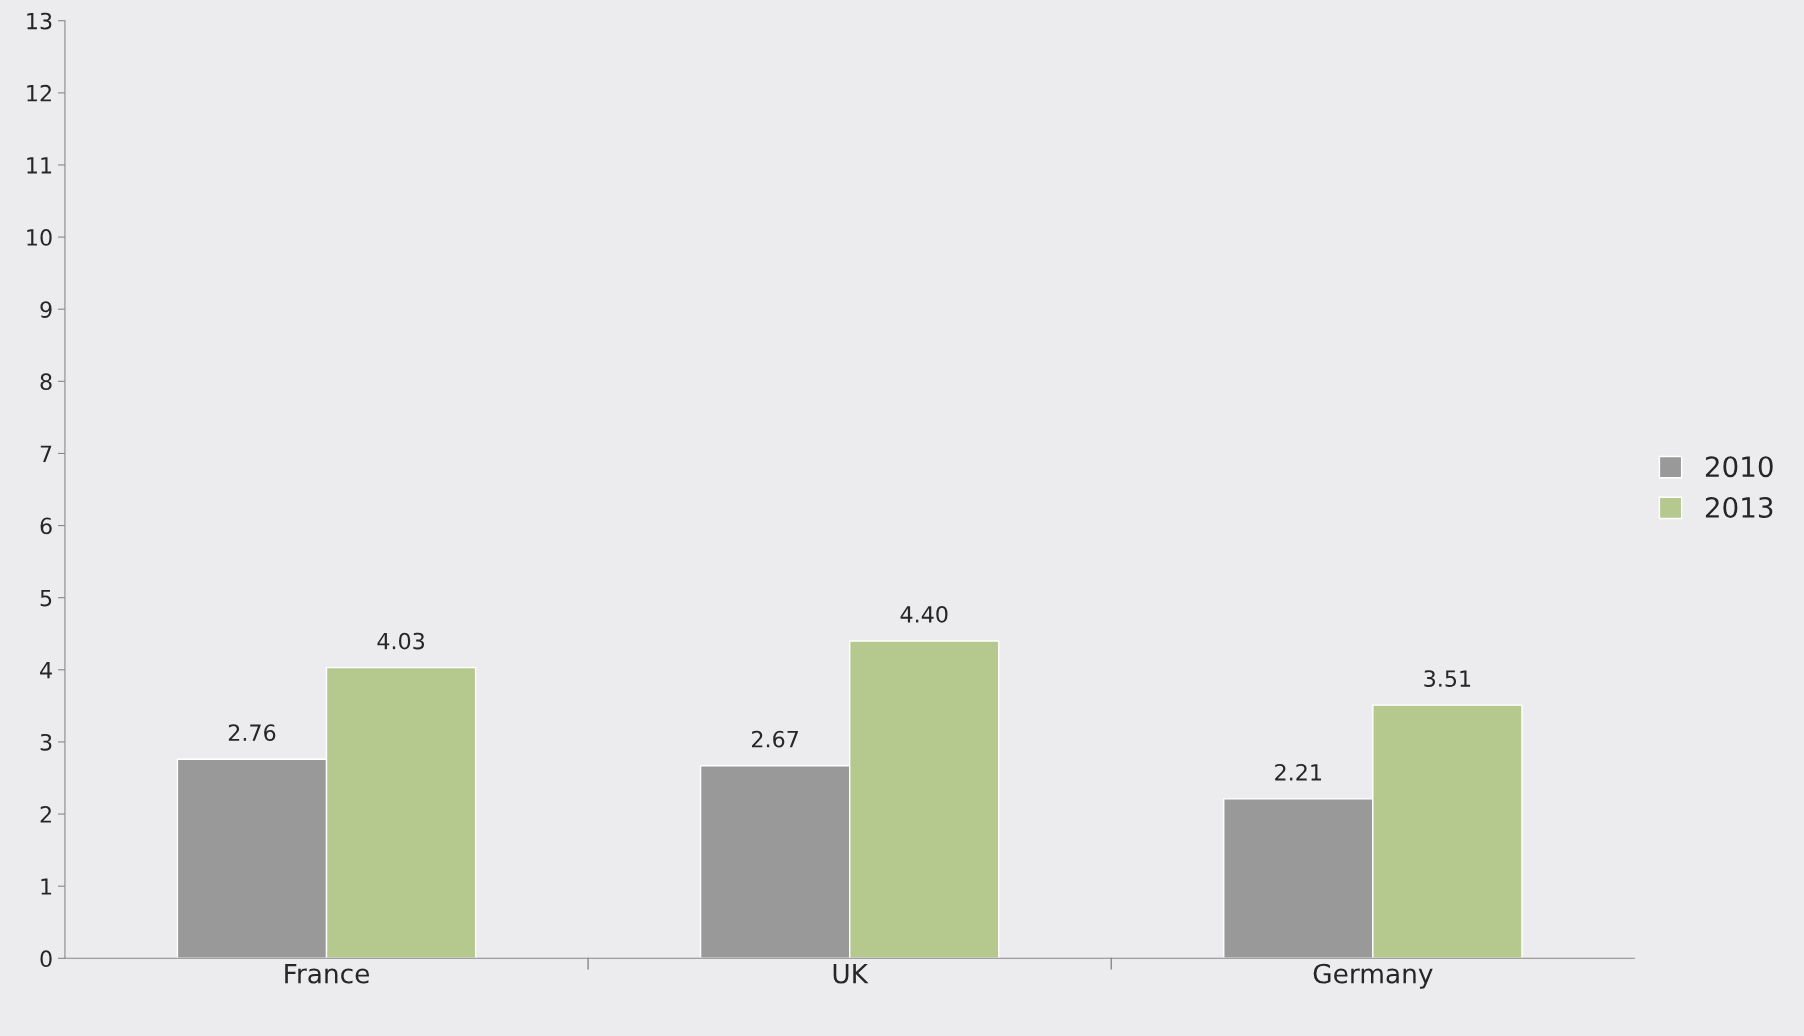 This screenshot has width=1804, height=1036. What do you see at coordinates (46, 309) in the screenshot?
I see `y-tick-label: 9` at bounding box center [46, 309].